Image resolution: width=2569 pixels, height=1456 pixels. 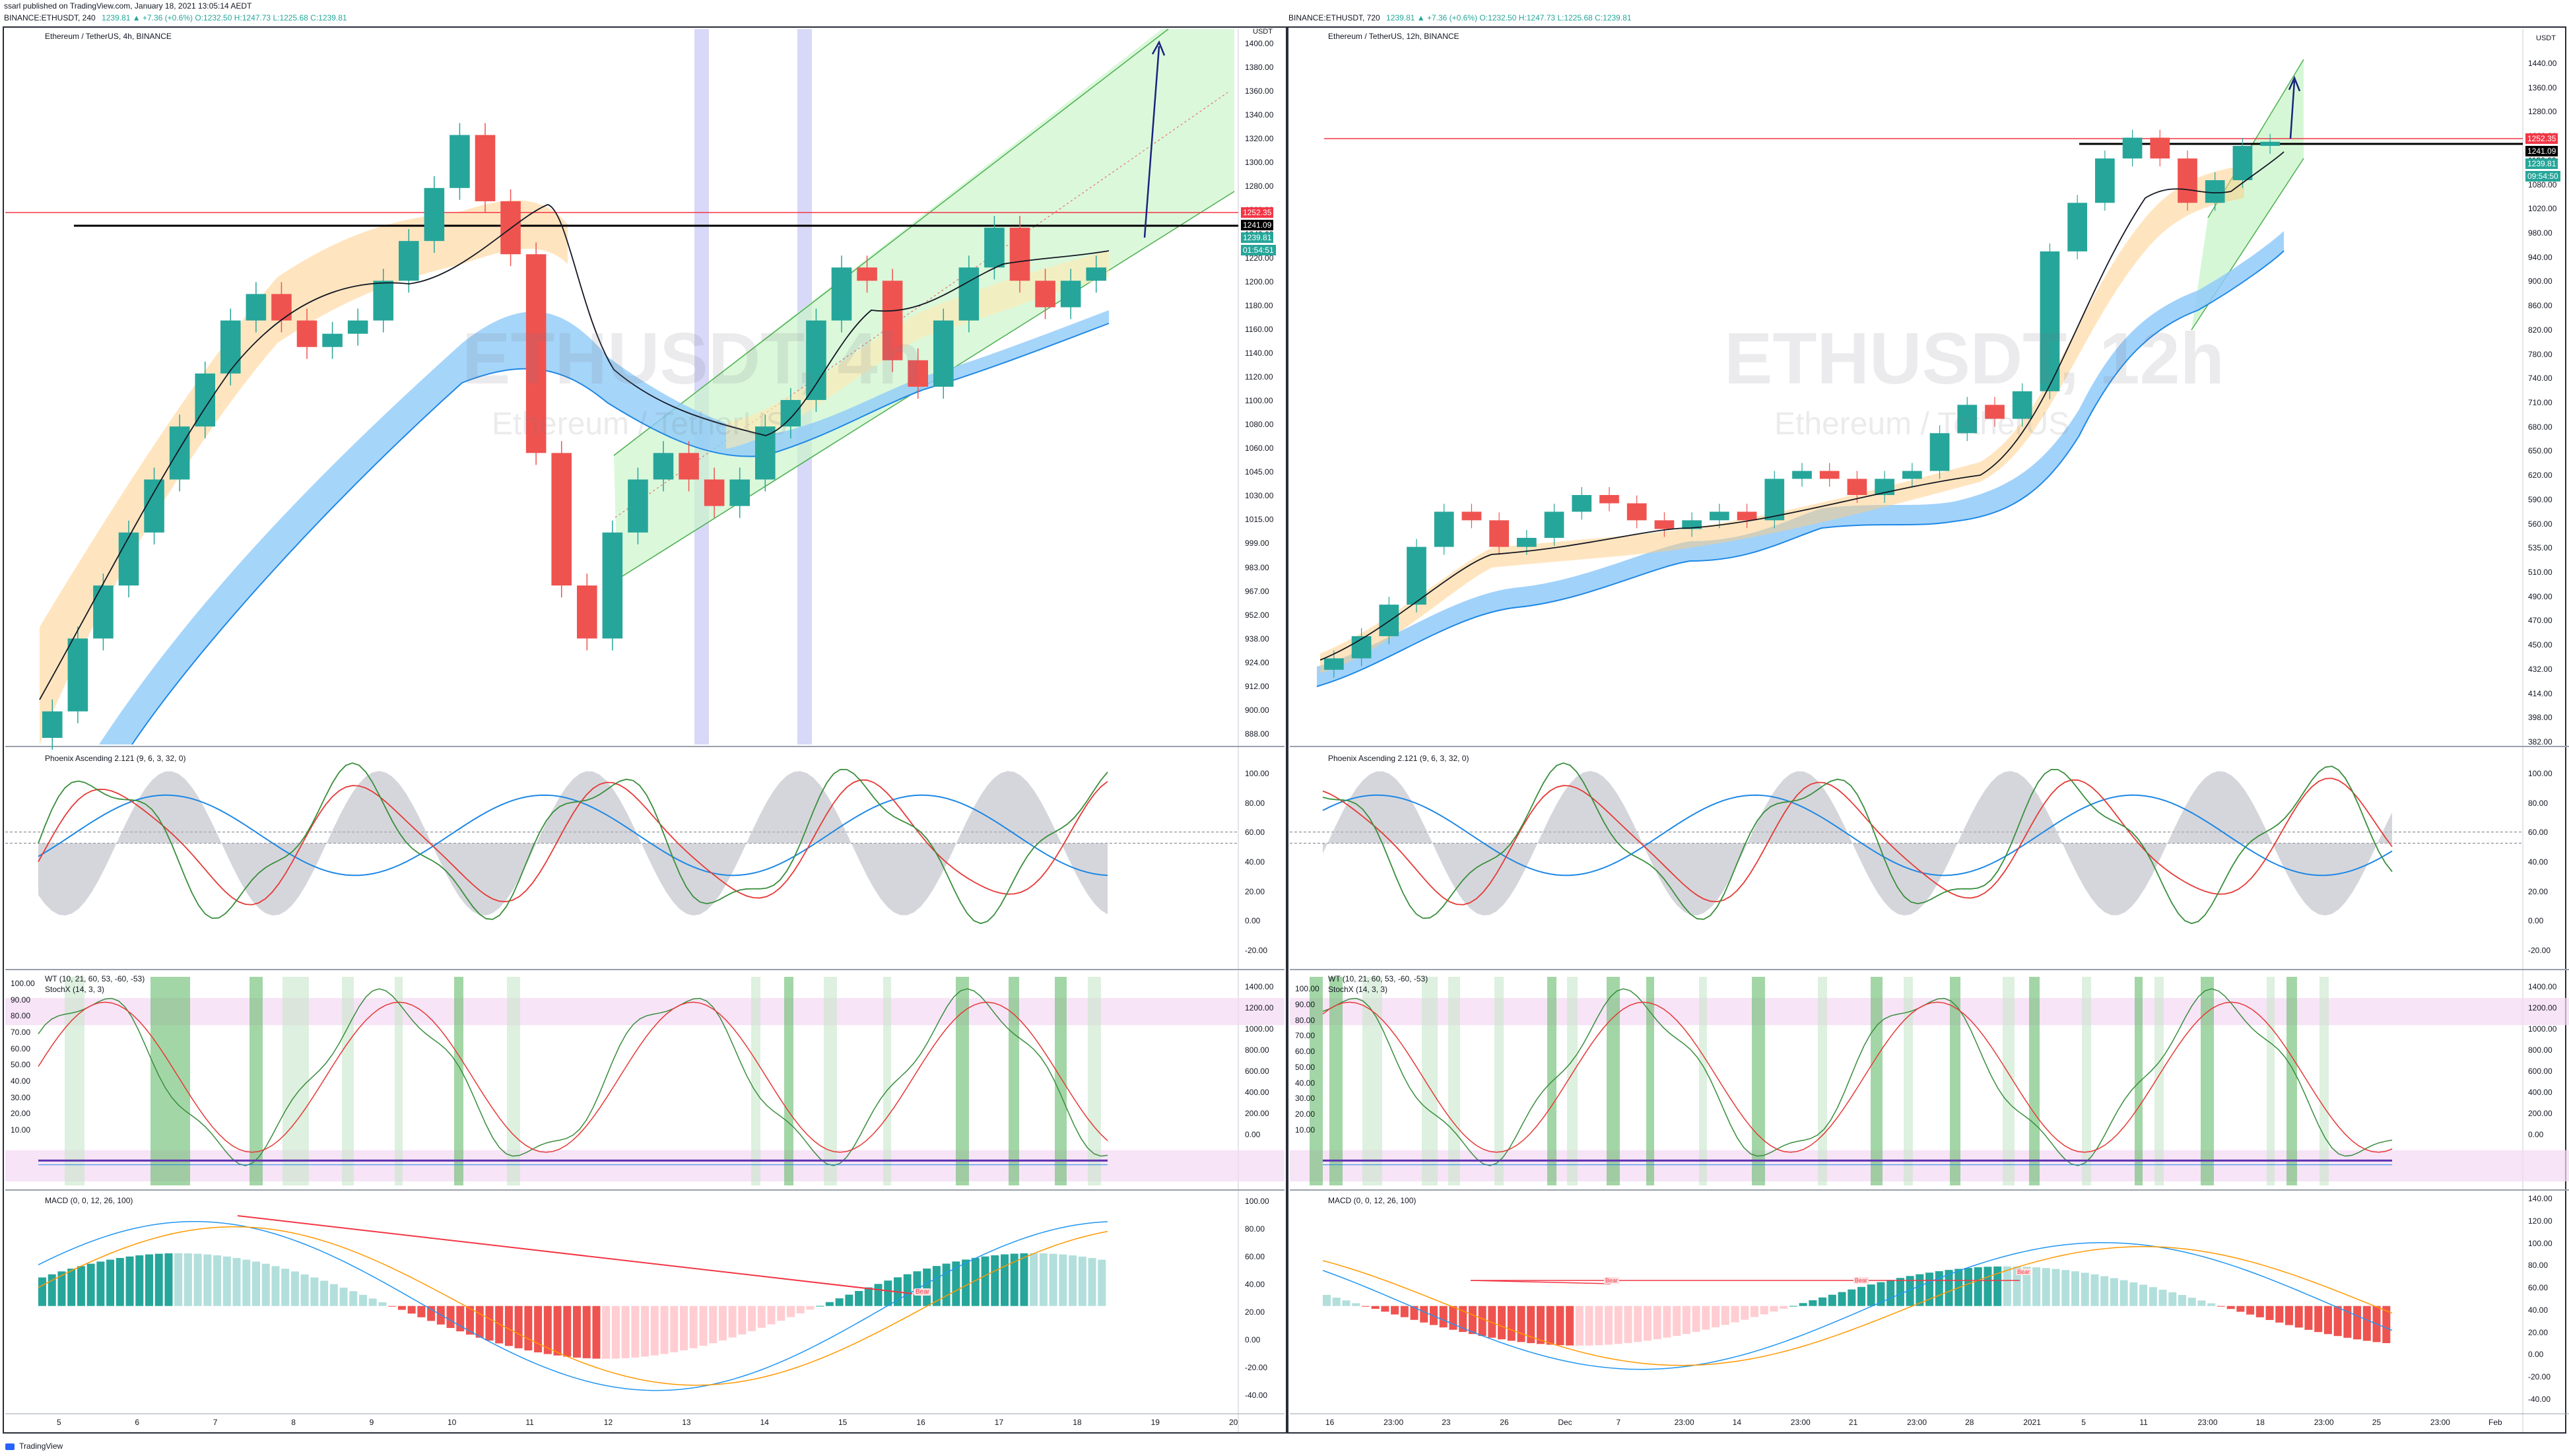 I want to click on left-time-tick-8: 13, so click(x=686, y=1423).